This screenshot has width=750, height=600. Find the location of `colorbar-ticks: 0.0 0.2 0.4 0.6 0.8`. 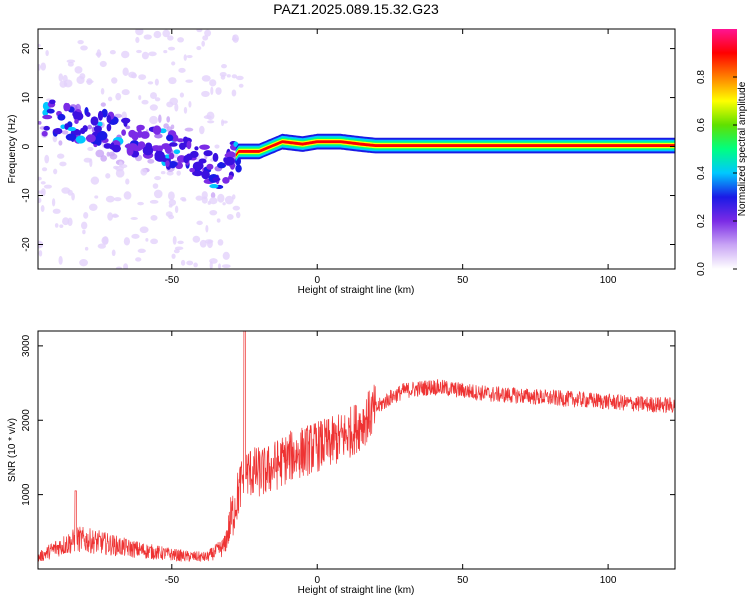

colorbar-ticks: 0.0 0.2 0.4 0.6 0.8 is located at coordinates (716, 173).